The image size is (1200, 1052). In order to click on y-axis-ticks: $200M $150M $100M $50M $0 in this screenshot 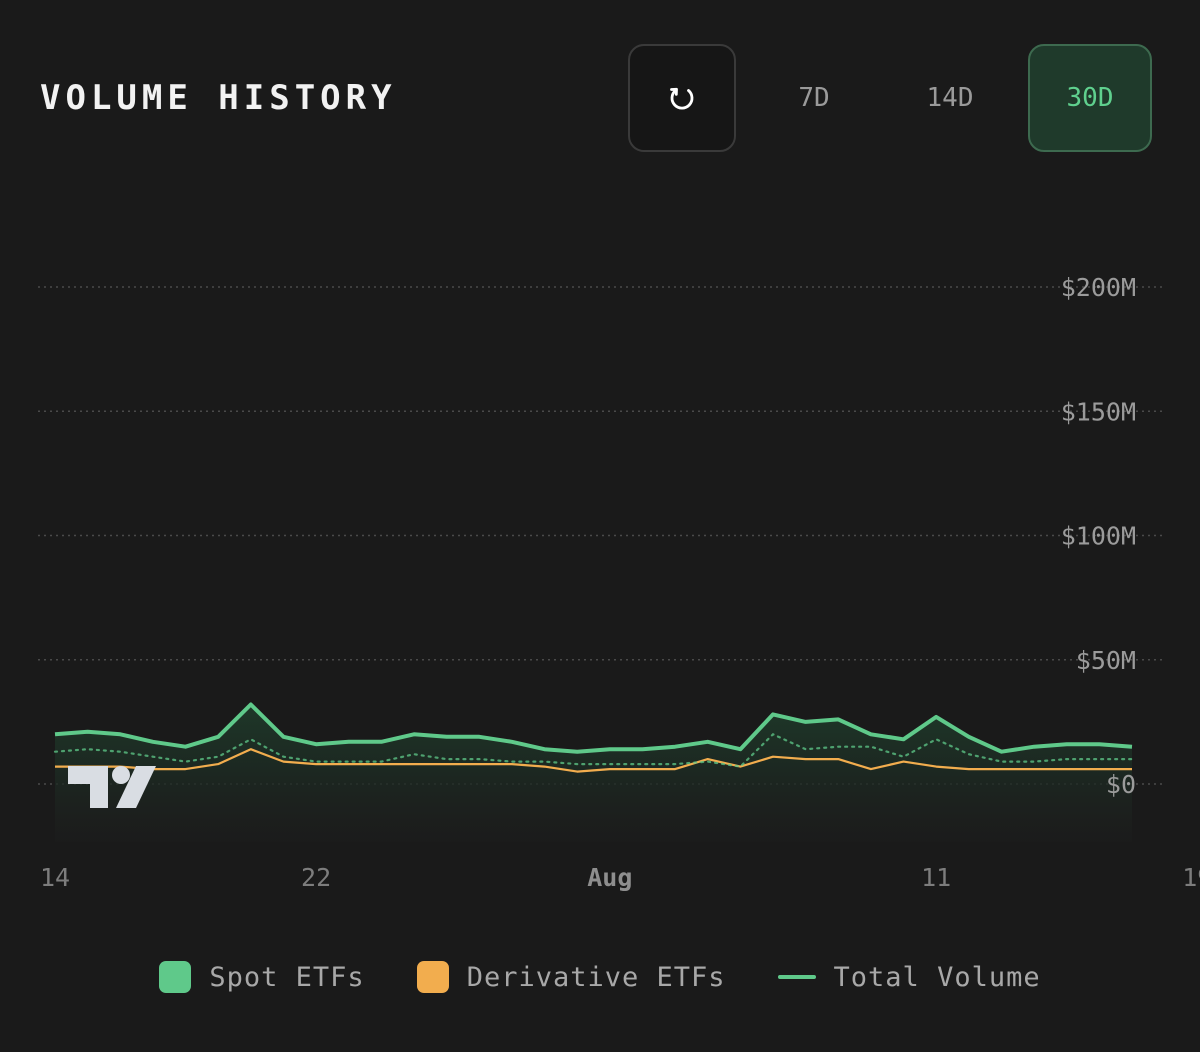, I will do `click(1098, 536)`.